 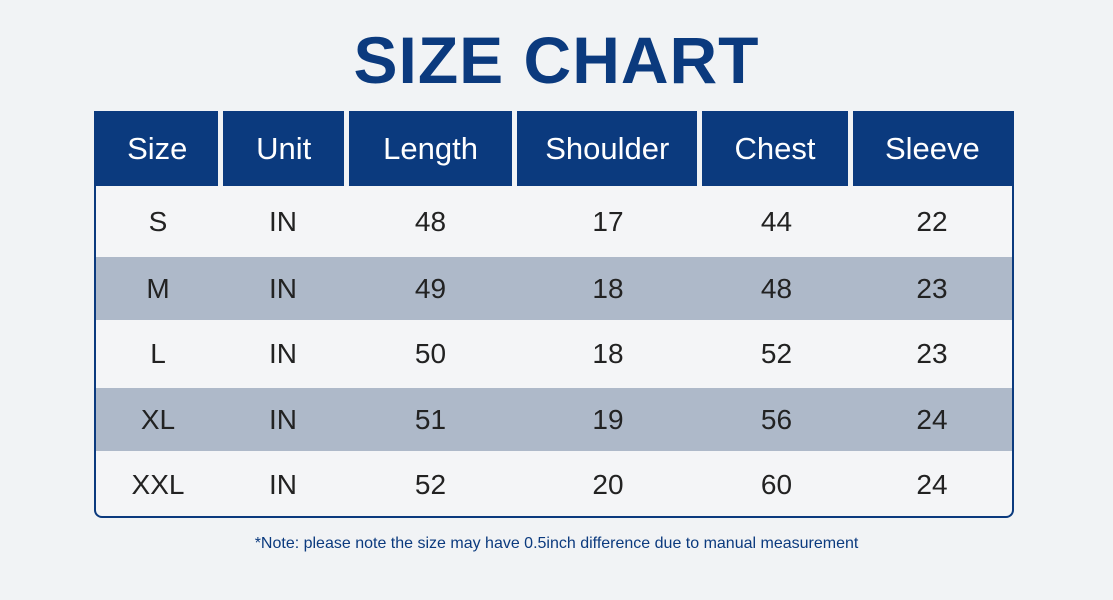 I want to click on table-cell: S, so click(x=158, y=221).